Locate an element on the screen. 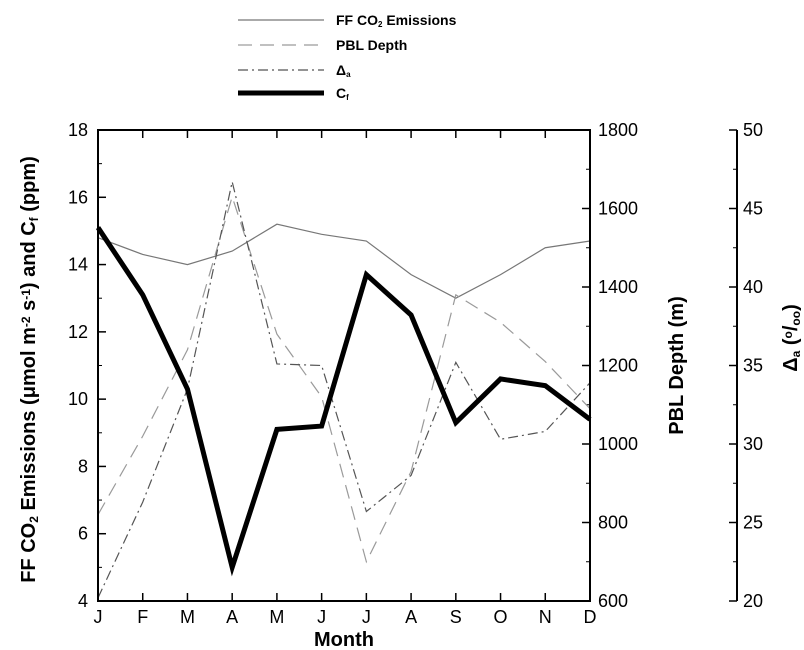 This screenshot has width=804, height=650. right2-tick-label: 30 is located at coordinates (753, 444).